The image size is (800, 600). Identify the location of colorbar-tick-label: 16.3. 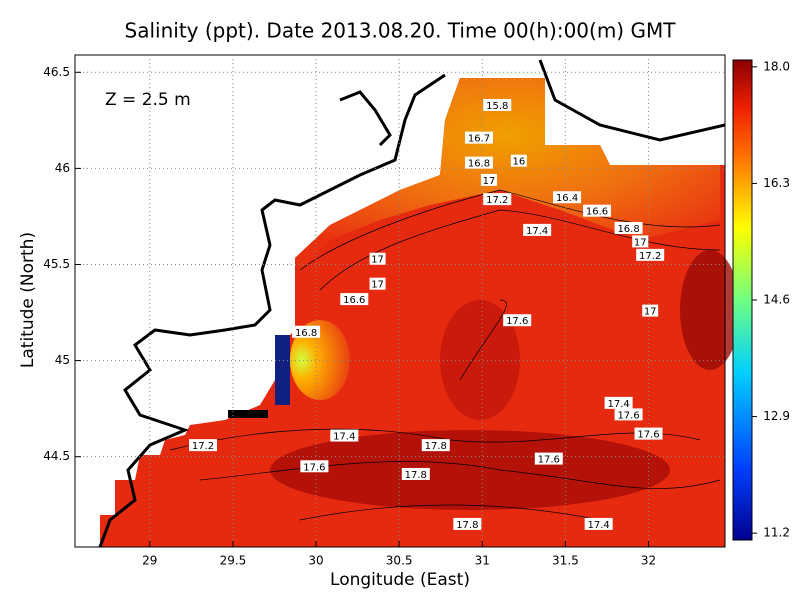
(776, 183).